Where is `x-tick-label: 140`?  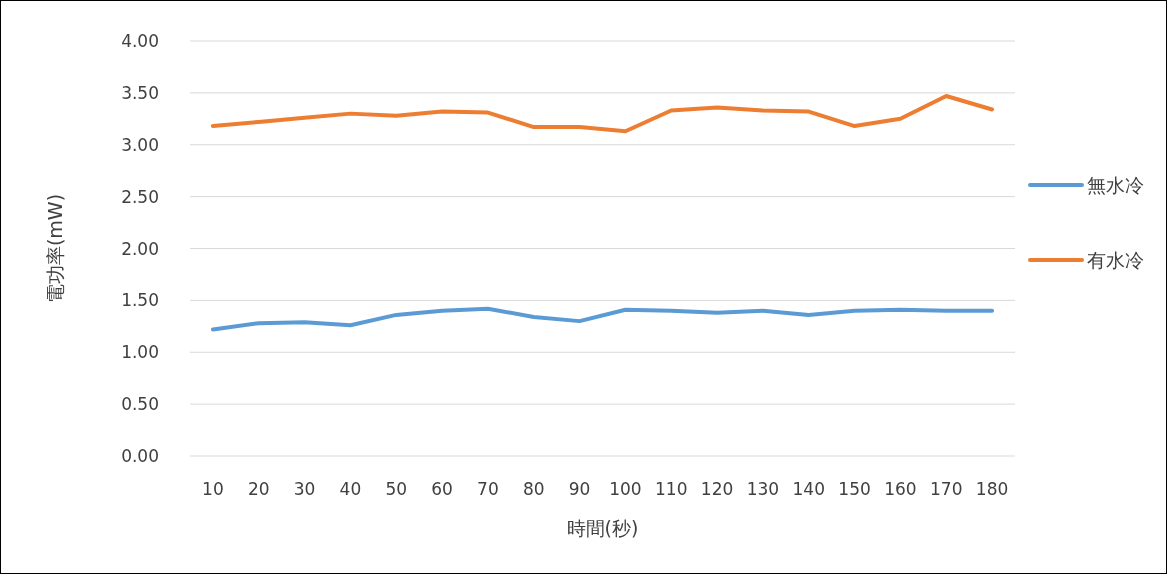 x-tick-label: 140 is located at coordinates (808, 489).